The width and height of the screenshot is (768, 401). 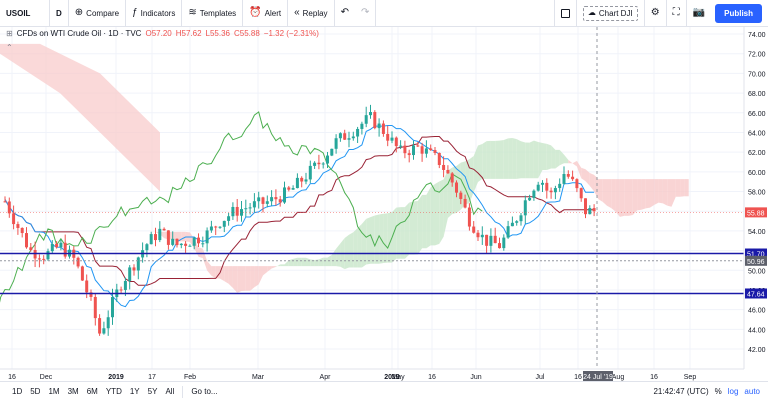 I want to click on level-badge-50-96-label: 50.96, so click(x=756, y=262).